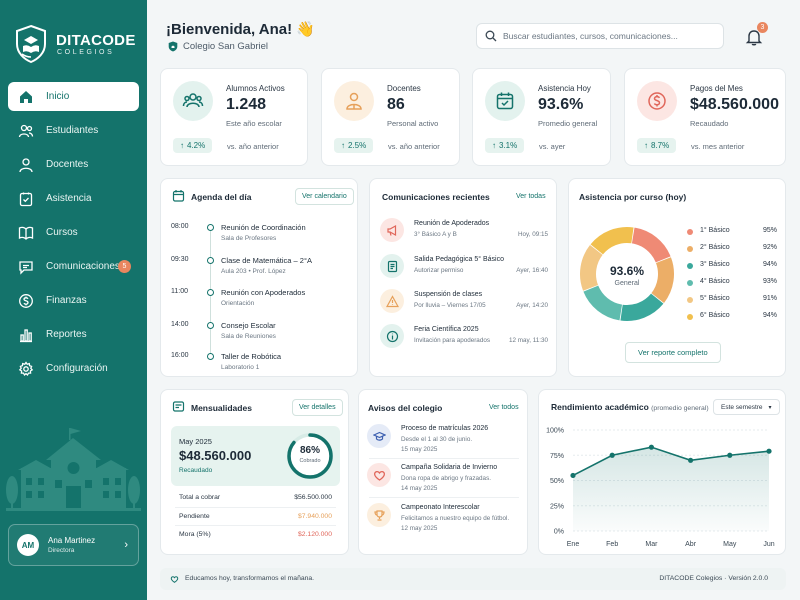  Describe the element at coordinates (746, 407) in the screenshot. I see `period-select: Este semestre ▾` at that location.